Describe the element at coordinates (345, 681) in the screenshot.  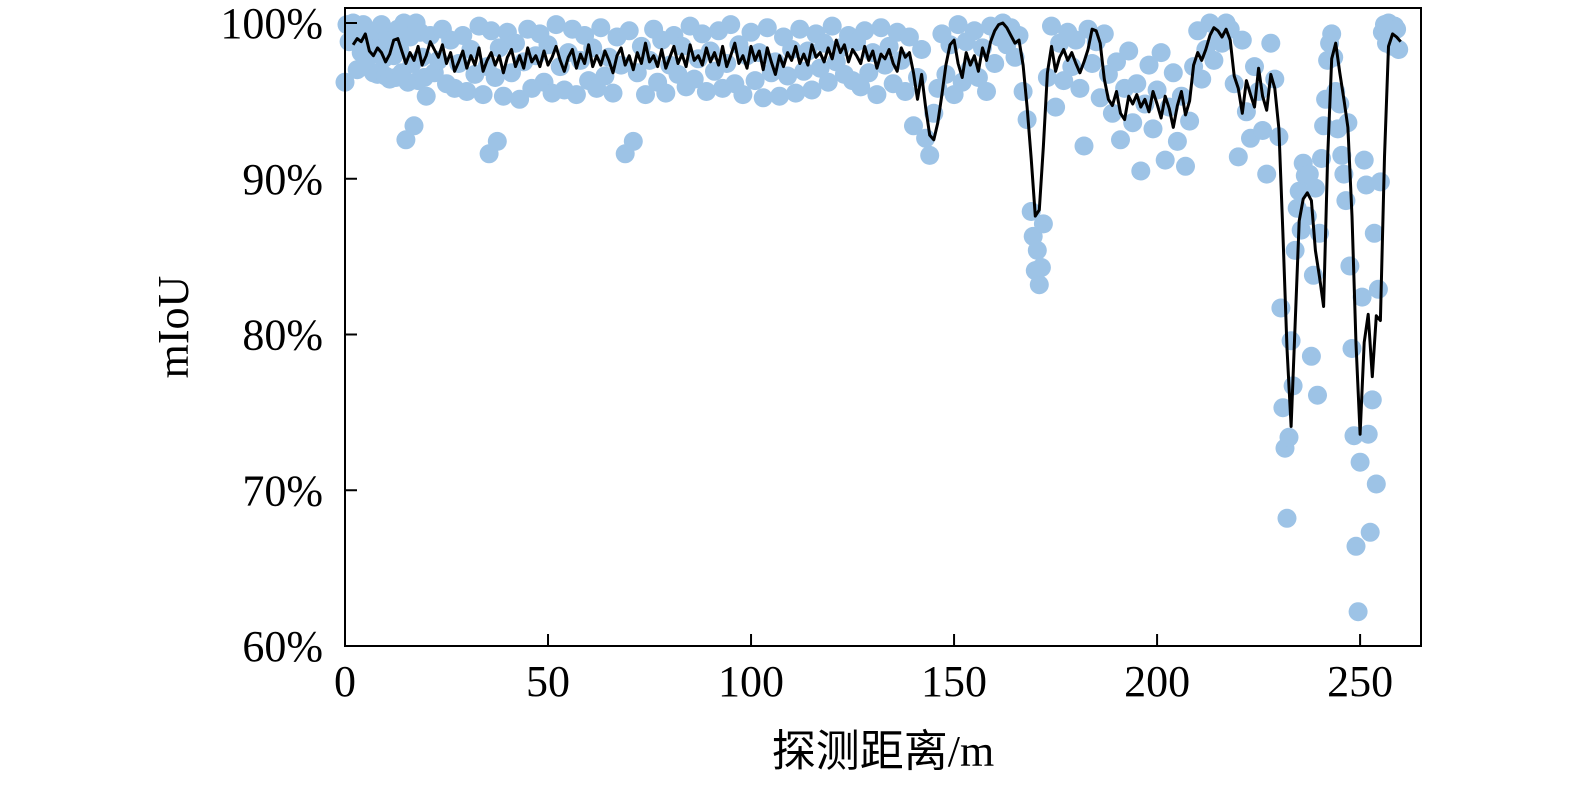
I see `x-tick-label-0: 0` at that location.